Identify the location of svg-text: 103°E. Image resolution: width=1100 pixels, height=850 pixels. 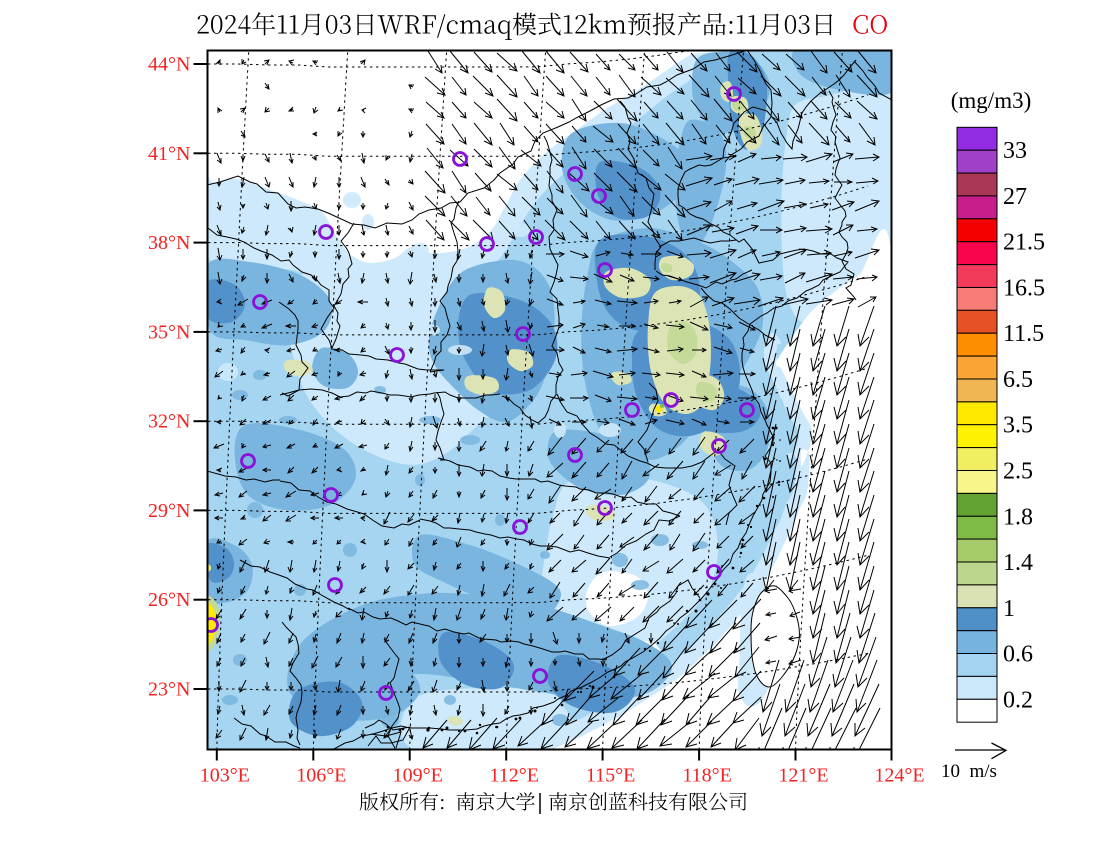
(225, 776).